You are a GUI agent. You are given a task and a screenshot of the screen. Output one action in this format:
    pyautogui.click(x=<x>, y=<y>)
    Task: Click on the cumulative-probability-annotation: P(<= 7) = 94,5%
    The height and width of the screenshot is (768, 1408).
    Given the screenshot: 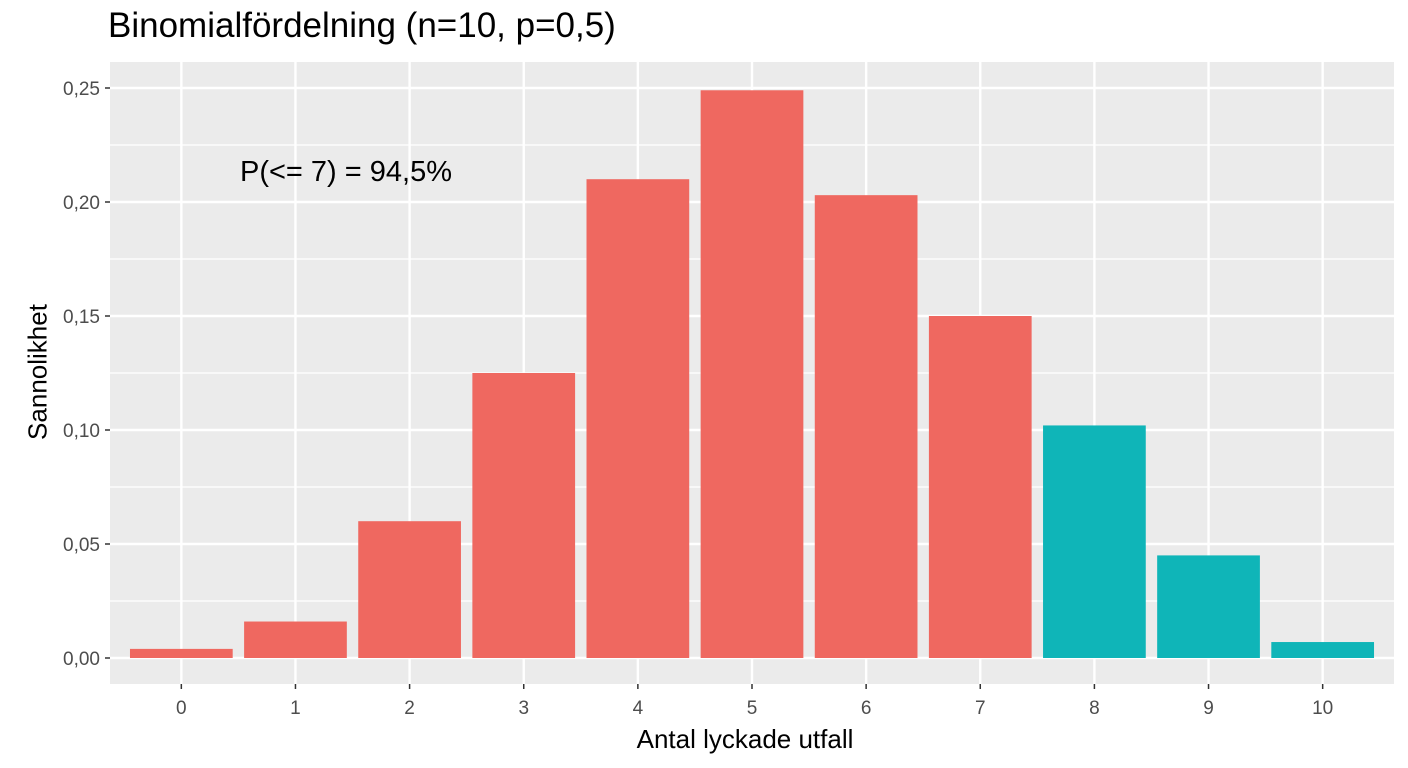 What is the action you would take?
    pyautogui.click(x=346, y=172)
    